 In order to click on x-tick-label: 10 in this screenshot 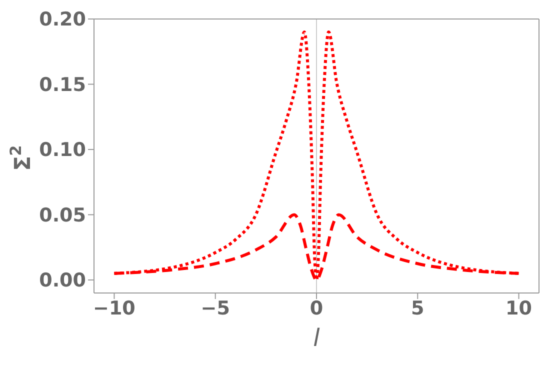, I will do `click(519, 308)`.